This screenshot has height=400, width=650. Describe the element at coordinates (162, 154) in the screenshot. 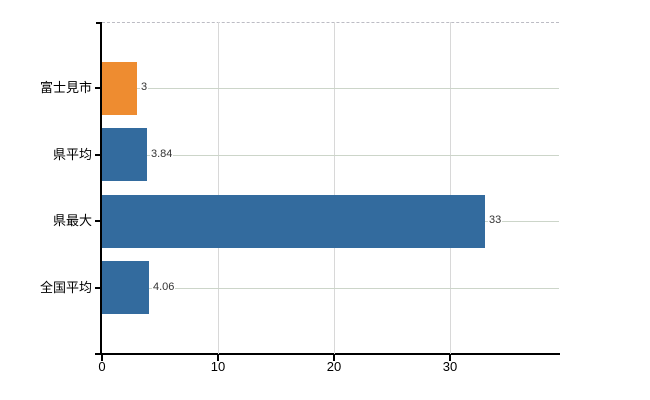

I see `value-label: 3.84` at that location.